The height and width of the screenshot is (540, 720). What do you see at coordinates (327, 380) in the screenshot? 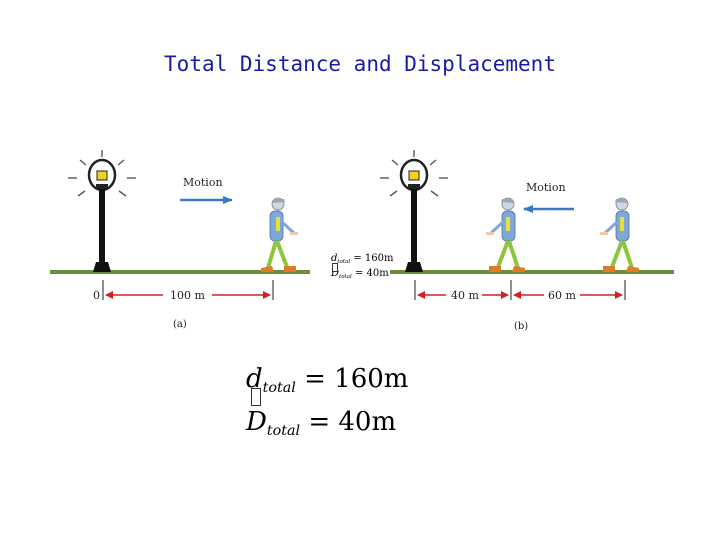
I see `equation-total-distance: dtotal = 160m` at bounding box center [327, 380].